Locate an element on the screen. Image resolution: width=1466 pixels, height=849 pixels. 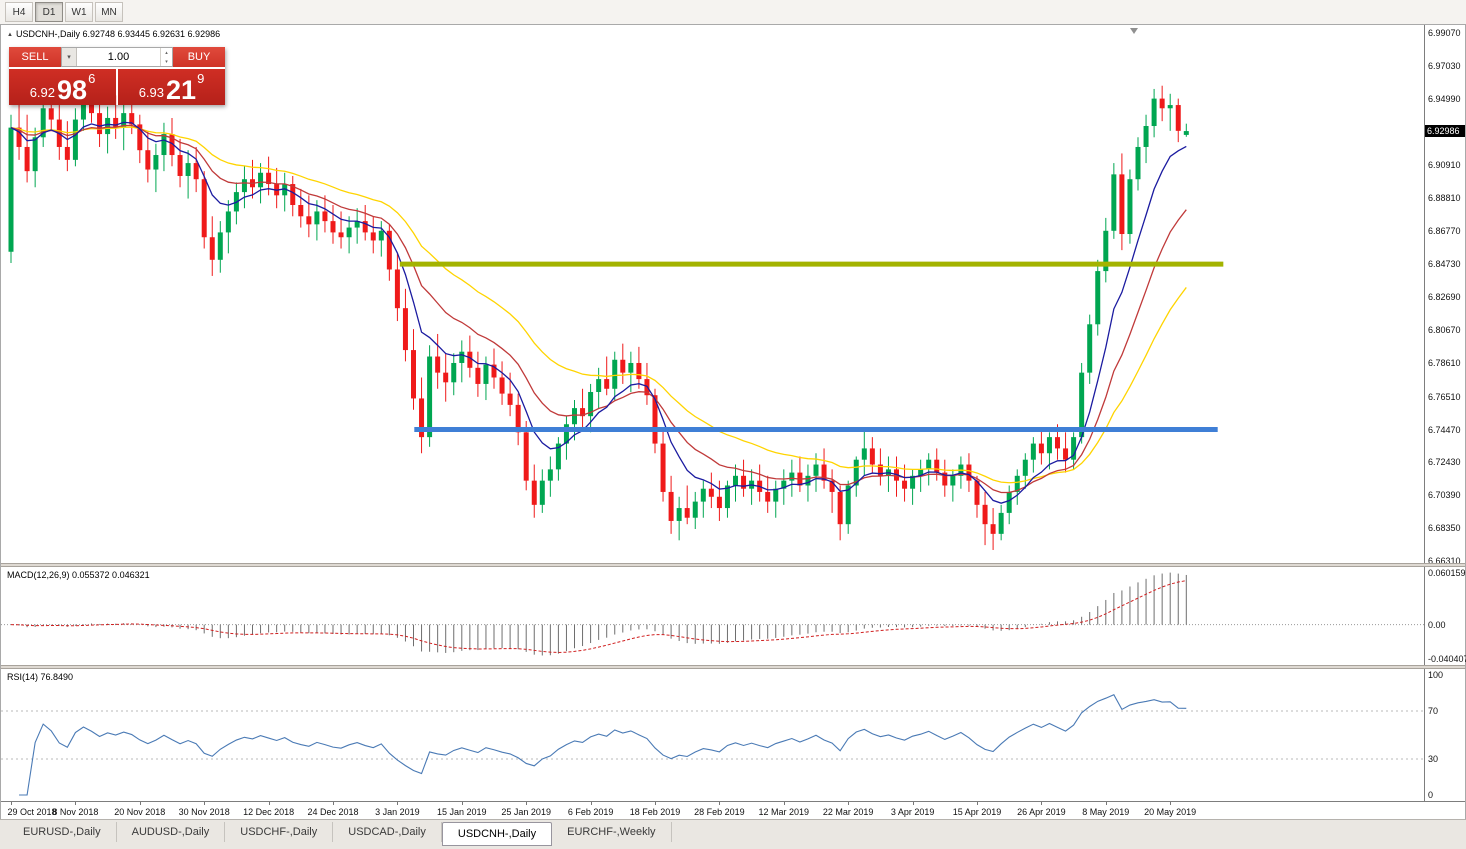
current-price-tag: 6.92986 is located at coordinates (1445, 131).